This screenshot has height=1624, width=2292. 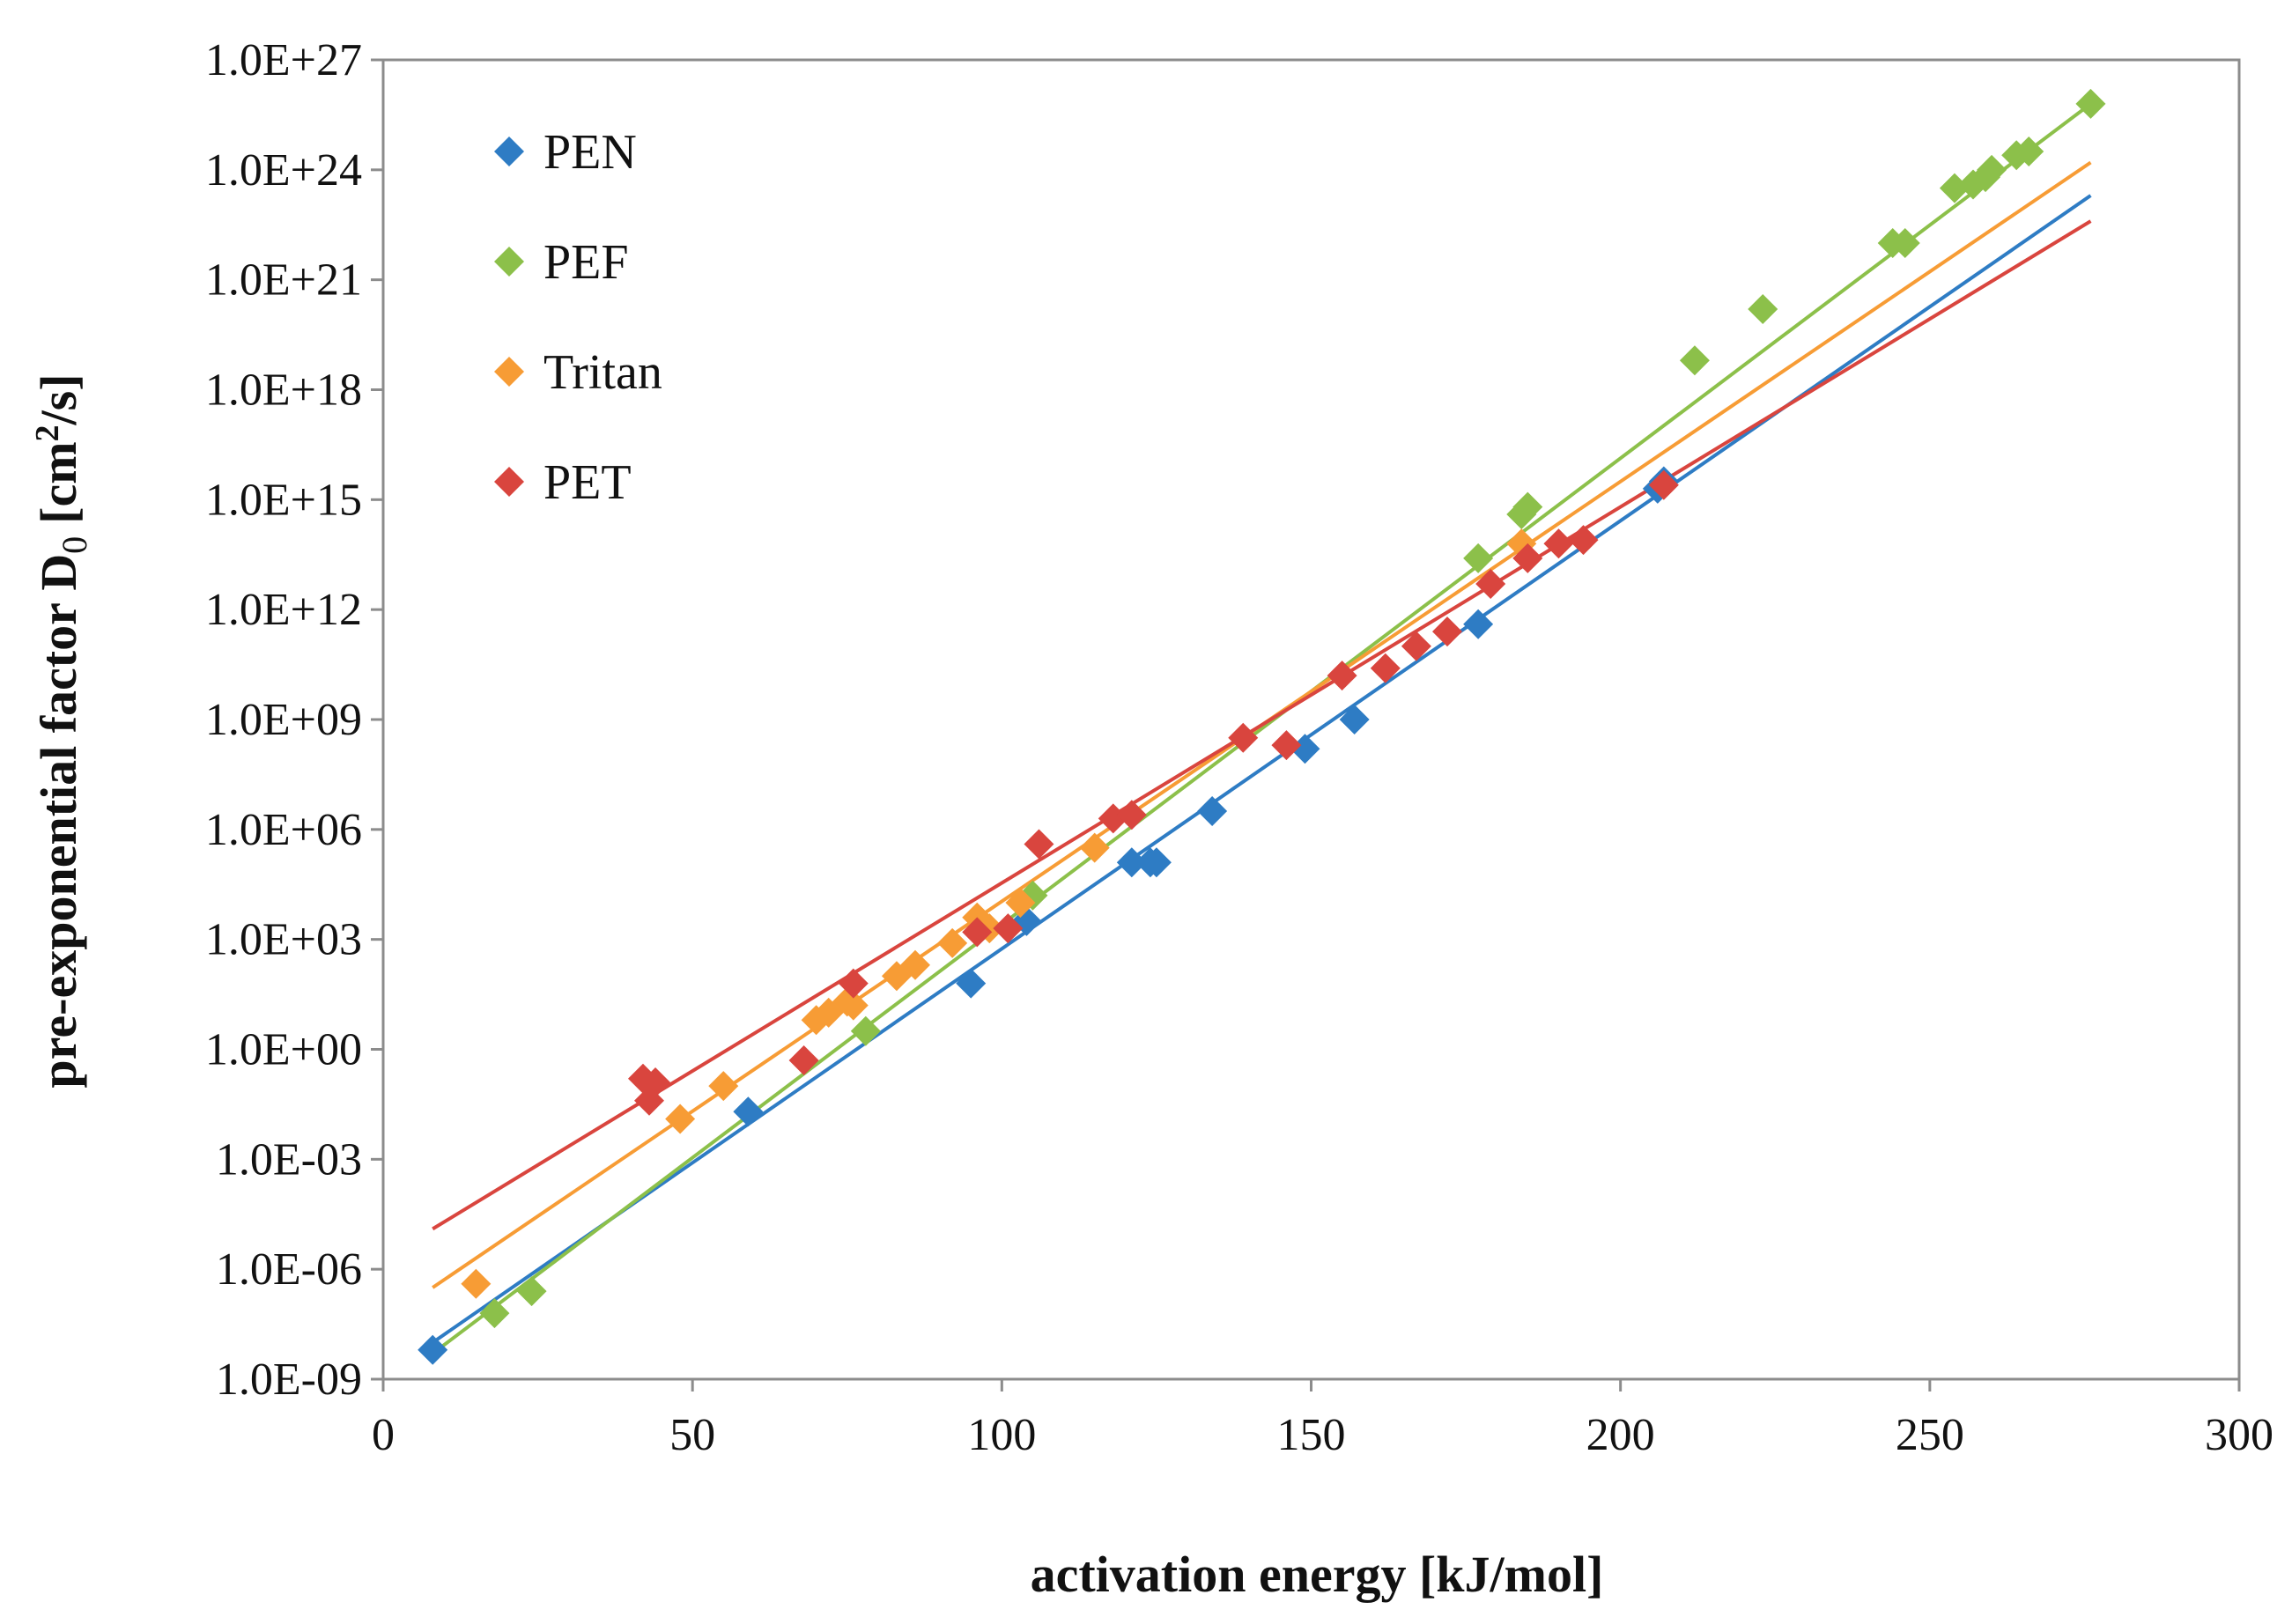 I want to click on y-tick-label: 1.0E-03, so click(x=289, y=1159).